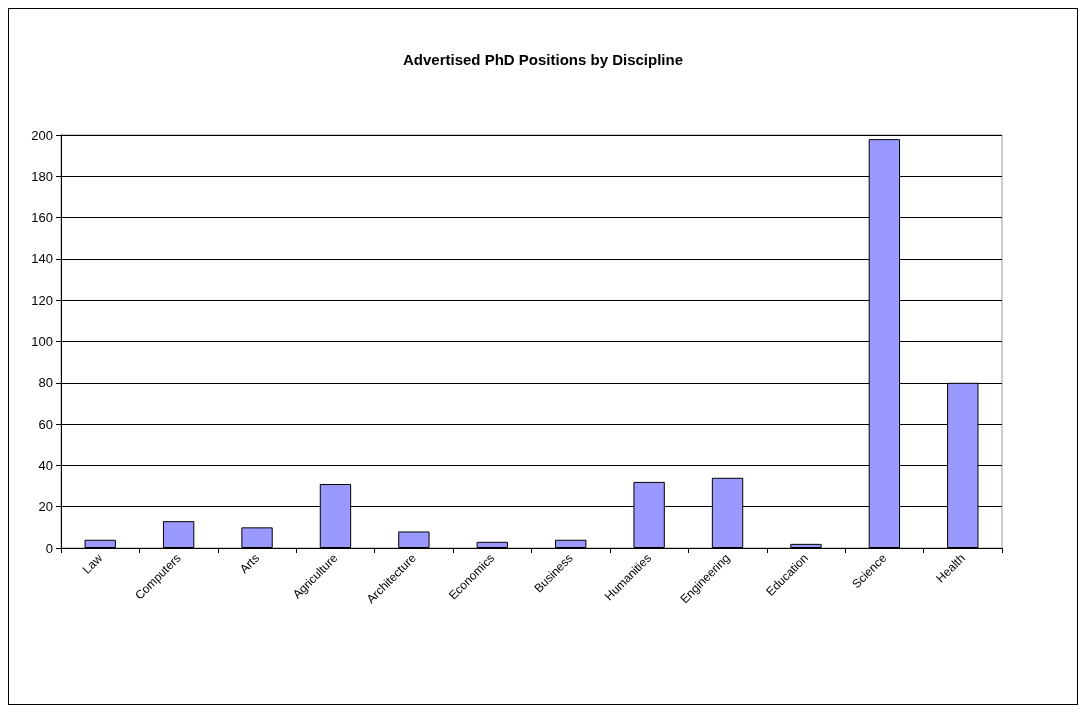  What do you see at coordinates (49, 548) in the screenshot?
I see `y-tick-label: 0` at bounding box center [49, 548].